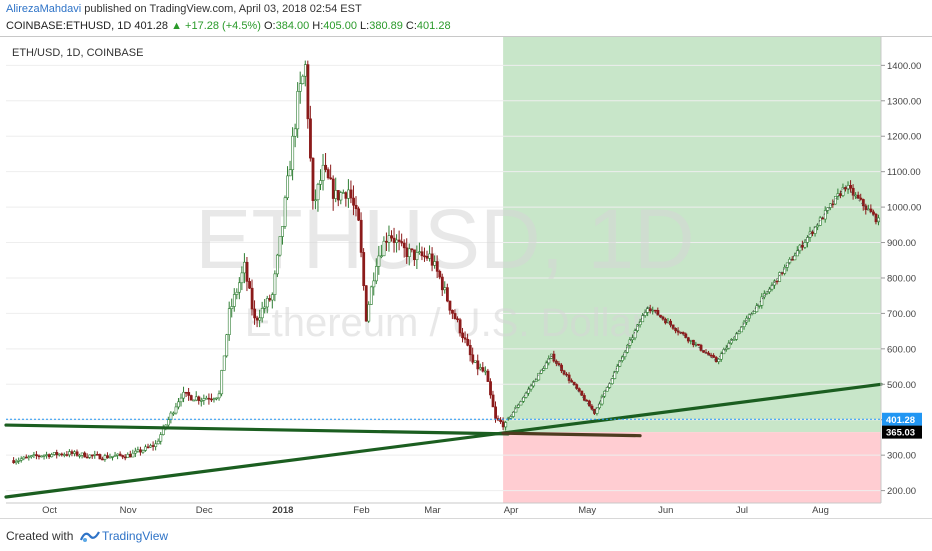 This screenshot has width=932, height=551. I want to click on watermark: ETHUSD, 1D Ethereum / U.S. Dollar, so click(444, 268).